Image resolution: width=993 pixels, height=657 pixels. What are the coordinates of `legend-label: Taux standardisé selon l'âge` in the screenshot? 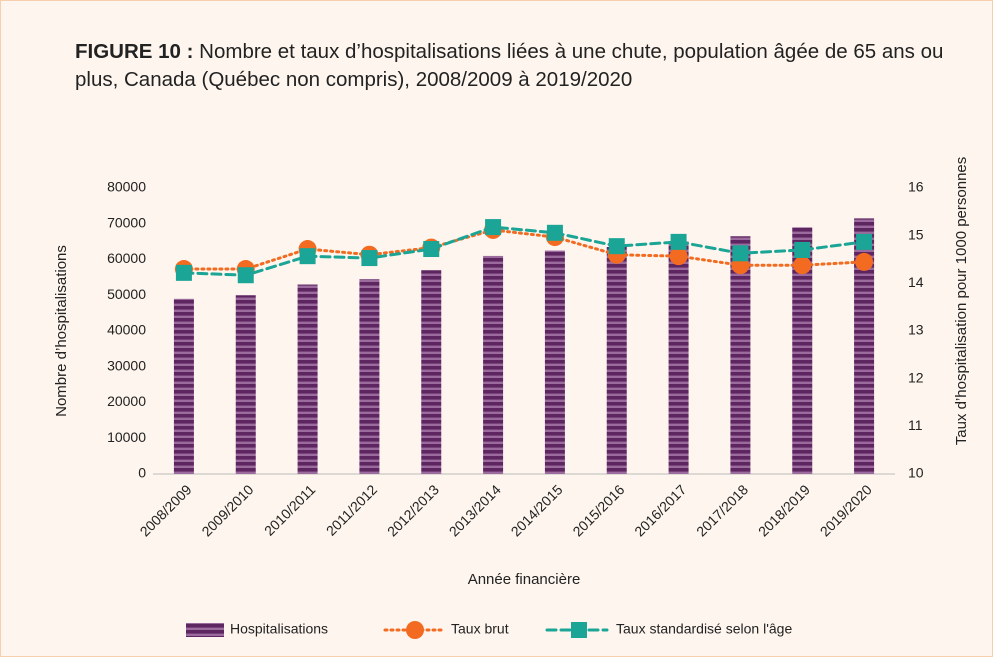 It's located at (704, 629).